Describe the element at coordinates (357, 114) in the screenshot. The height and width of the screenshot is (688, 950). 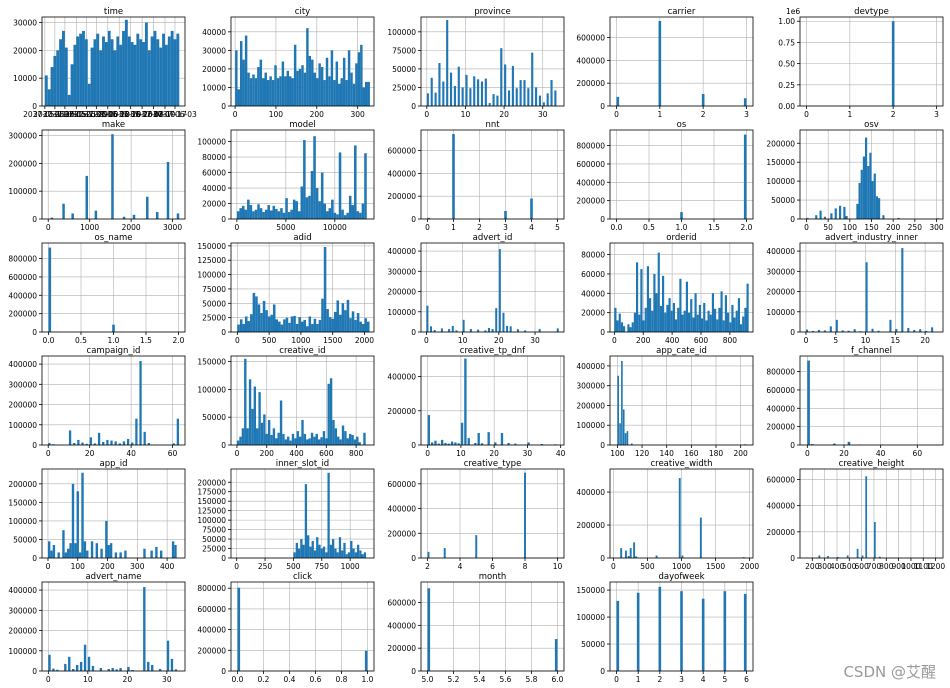
I see `x-tick-label: 300` at that location.